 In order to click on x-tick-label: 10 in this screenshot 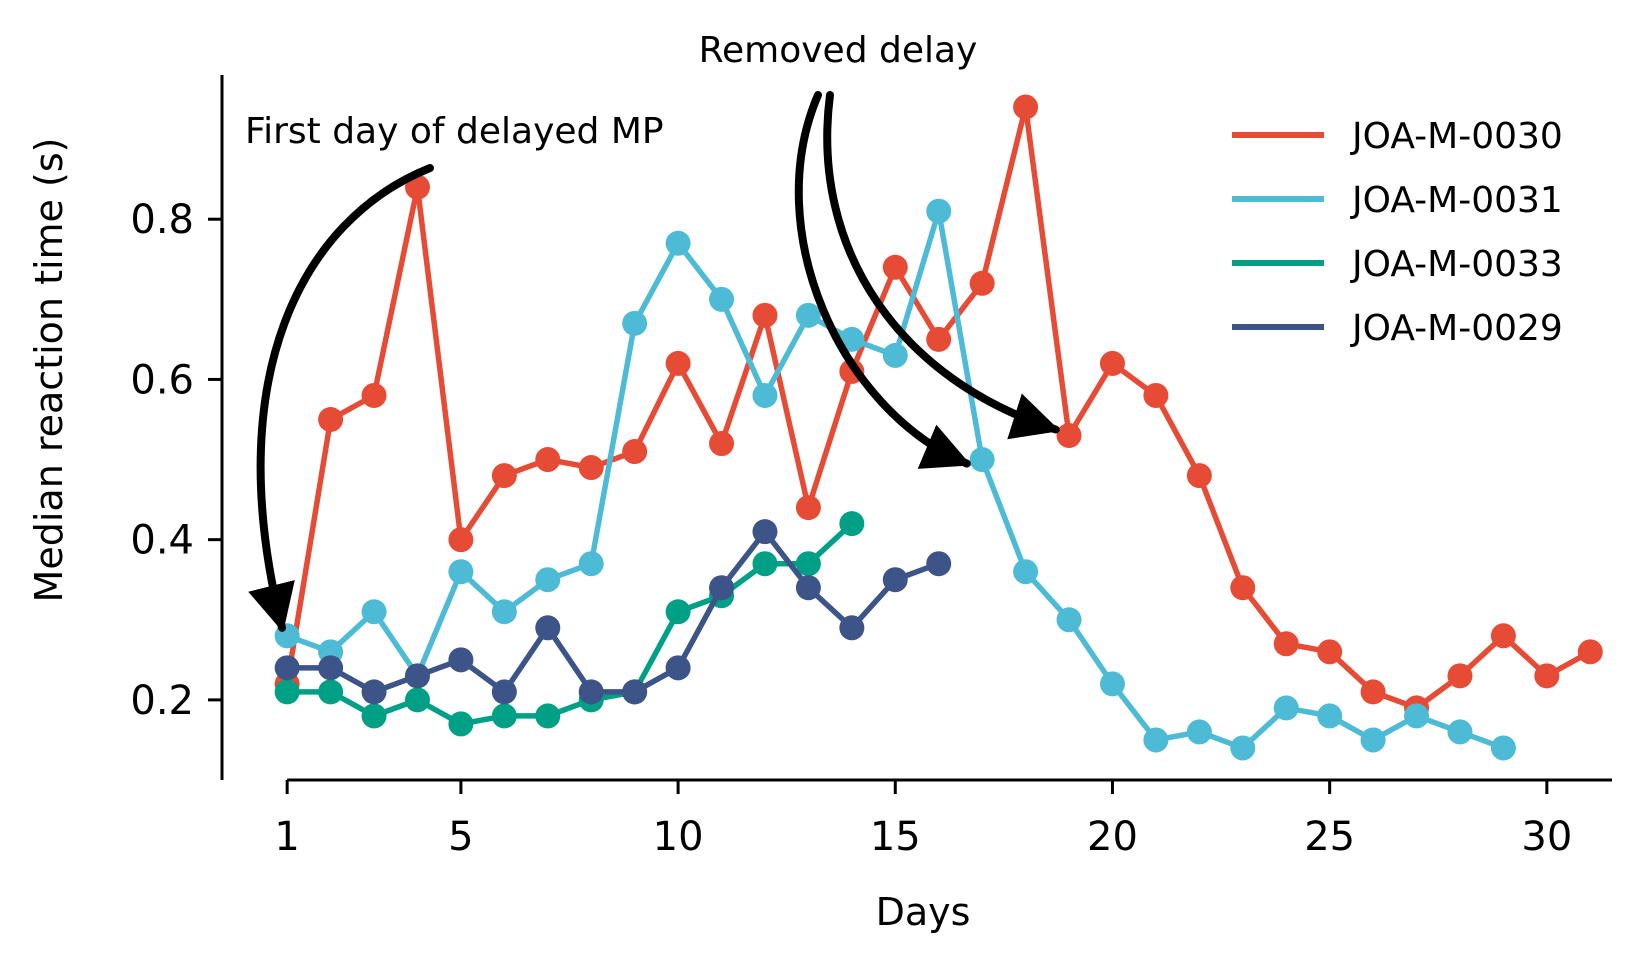, I will do `click(678, 837)`.